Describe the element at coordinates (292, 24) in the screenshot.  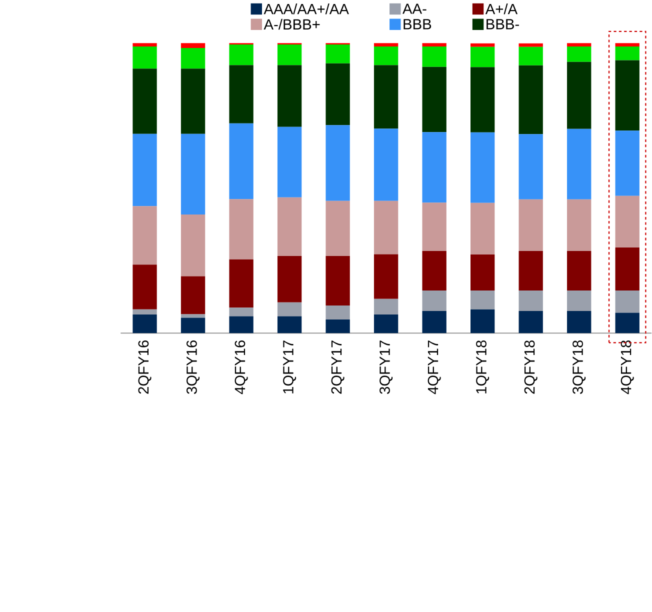
I see `legend-label: A-/BBB+` at that location.